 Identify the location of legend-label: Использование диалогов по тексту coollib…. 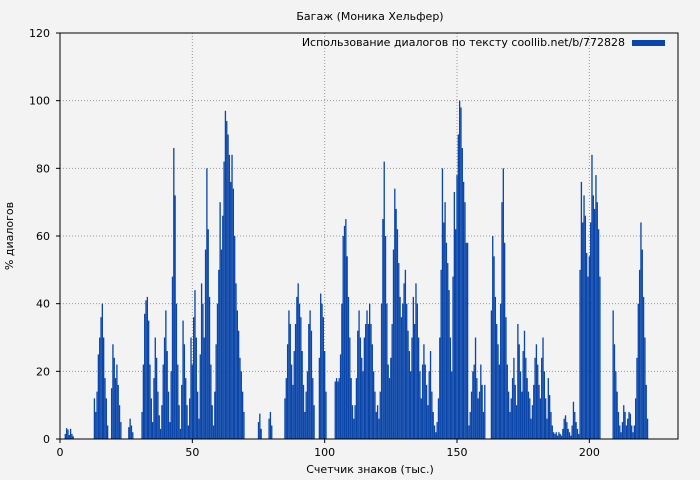
(463, 42).